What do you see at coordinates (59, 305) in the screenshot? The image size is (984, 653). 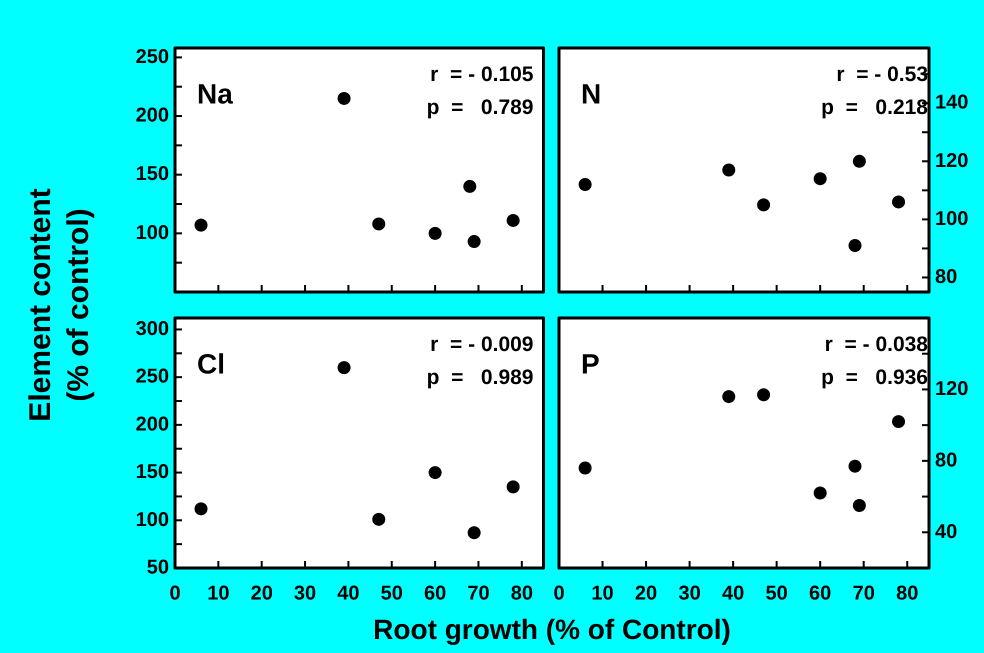 I see `y-axis-title: Element content (% of control)` at bounding box center [59, 305].